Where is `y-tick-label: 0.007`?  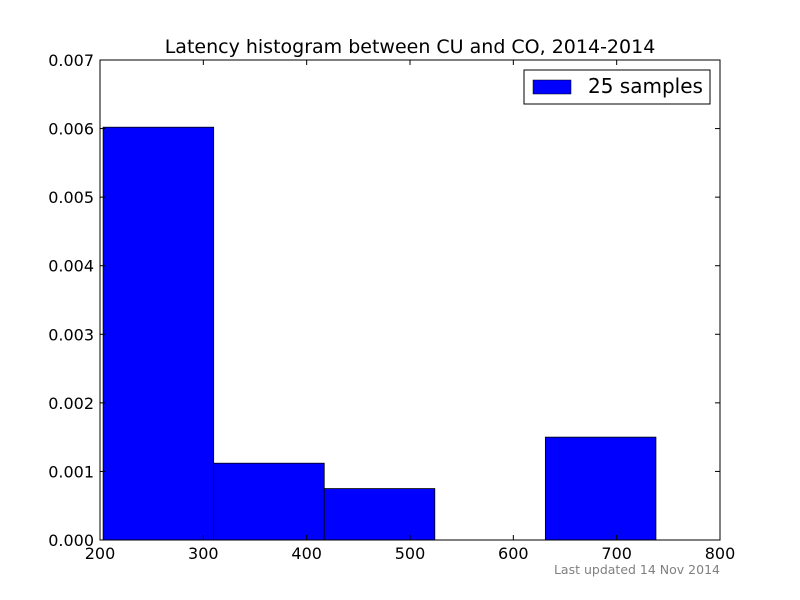
y-tick-label: 0.007 is located at coordinates (71, 60).